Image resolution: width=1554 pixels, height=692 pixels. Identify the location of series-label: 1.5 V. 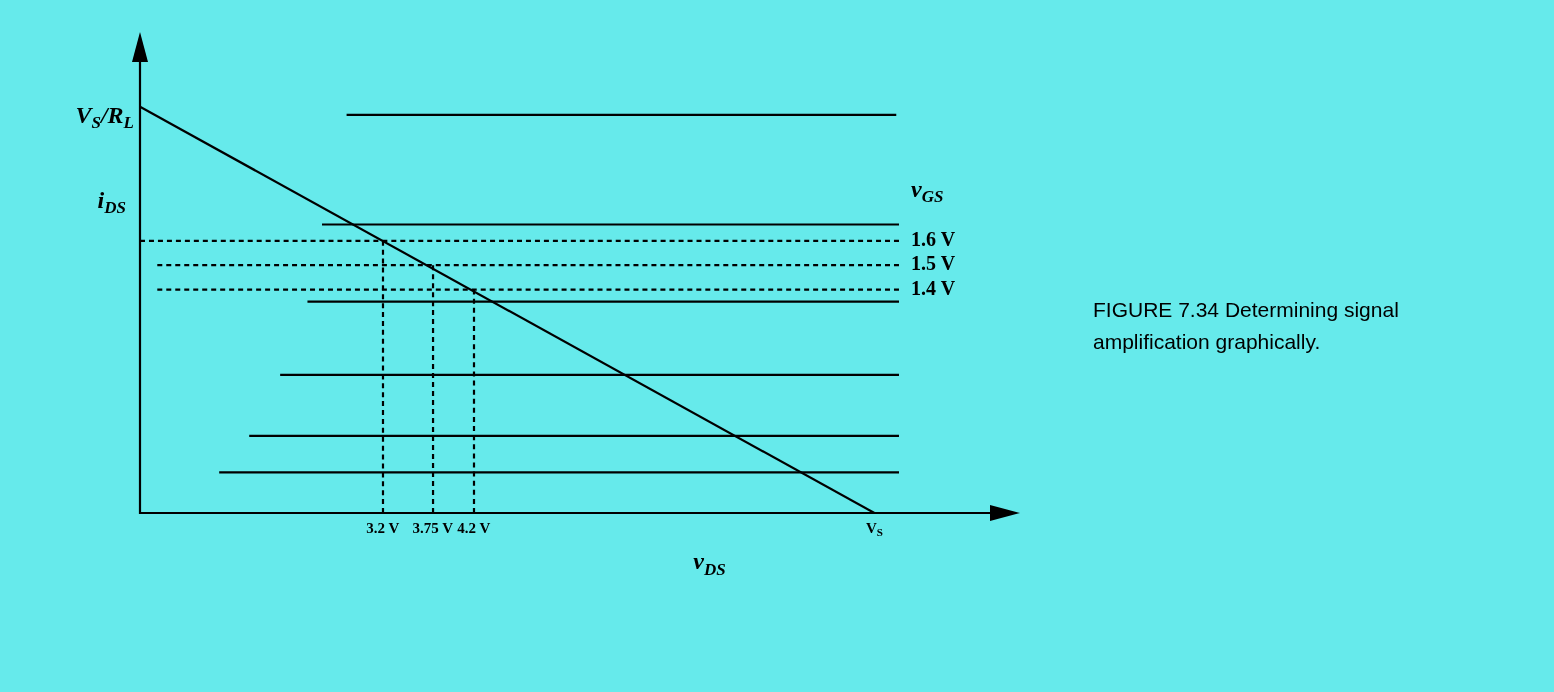
(933, 263).